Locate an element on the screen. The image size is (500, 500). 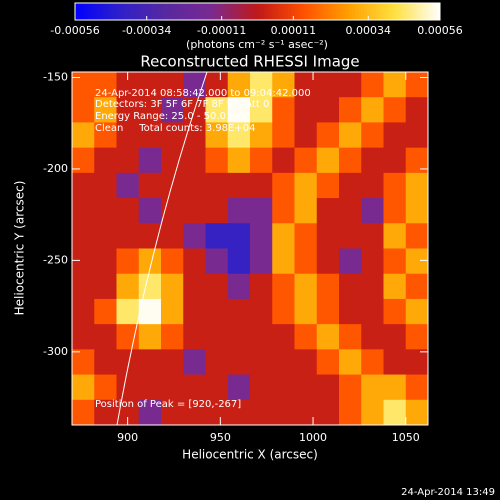
annotation: Clean Total counts: 3.98E+04 is located at coordinates (175, 128).